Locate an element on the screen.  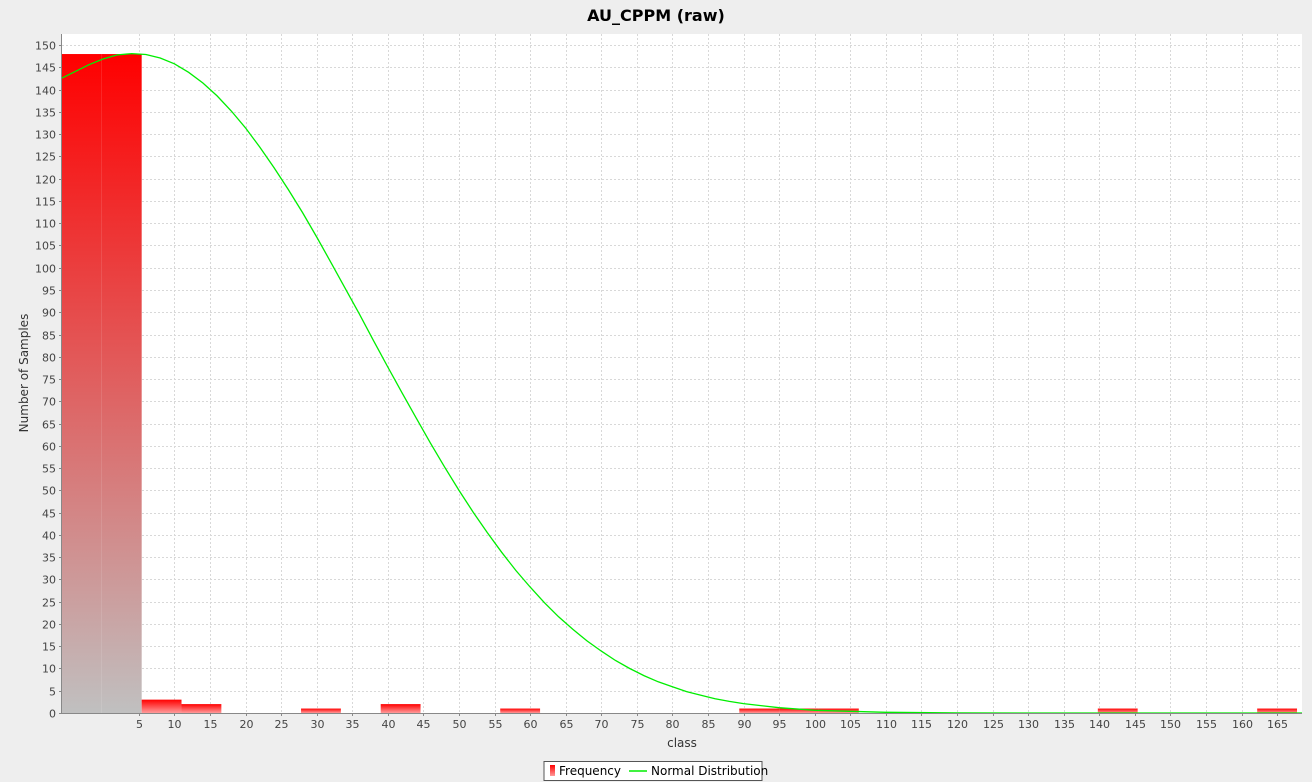
y-tick-label: 5 is located at coordinates (52, 692).